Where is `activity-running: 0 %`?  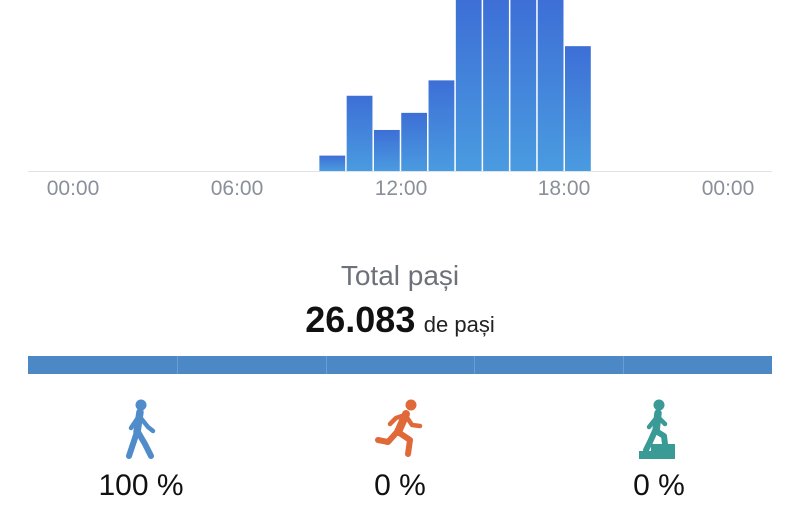 activity-running: 0 % is located at coordinates (400, 451).